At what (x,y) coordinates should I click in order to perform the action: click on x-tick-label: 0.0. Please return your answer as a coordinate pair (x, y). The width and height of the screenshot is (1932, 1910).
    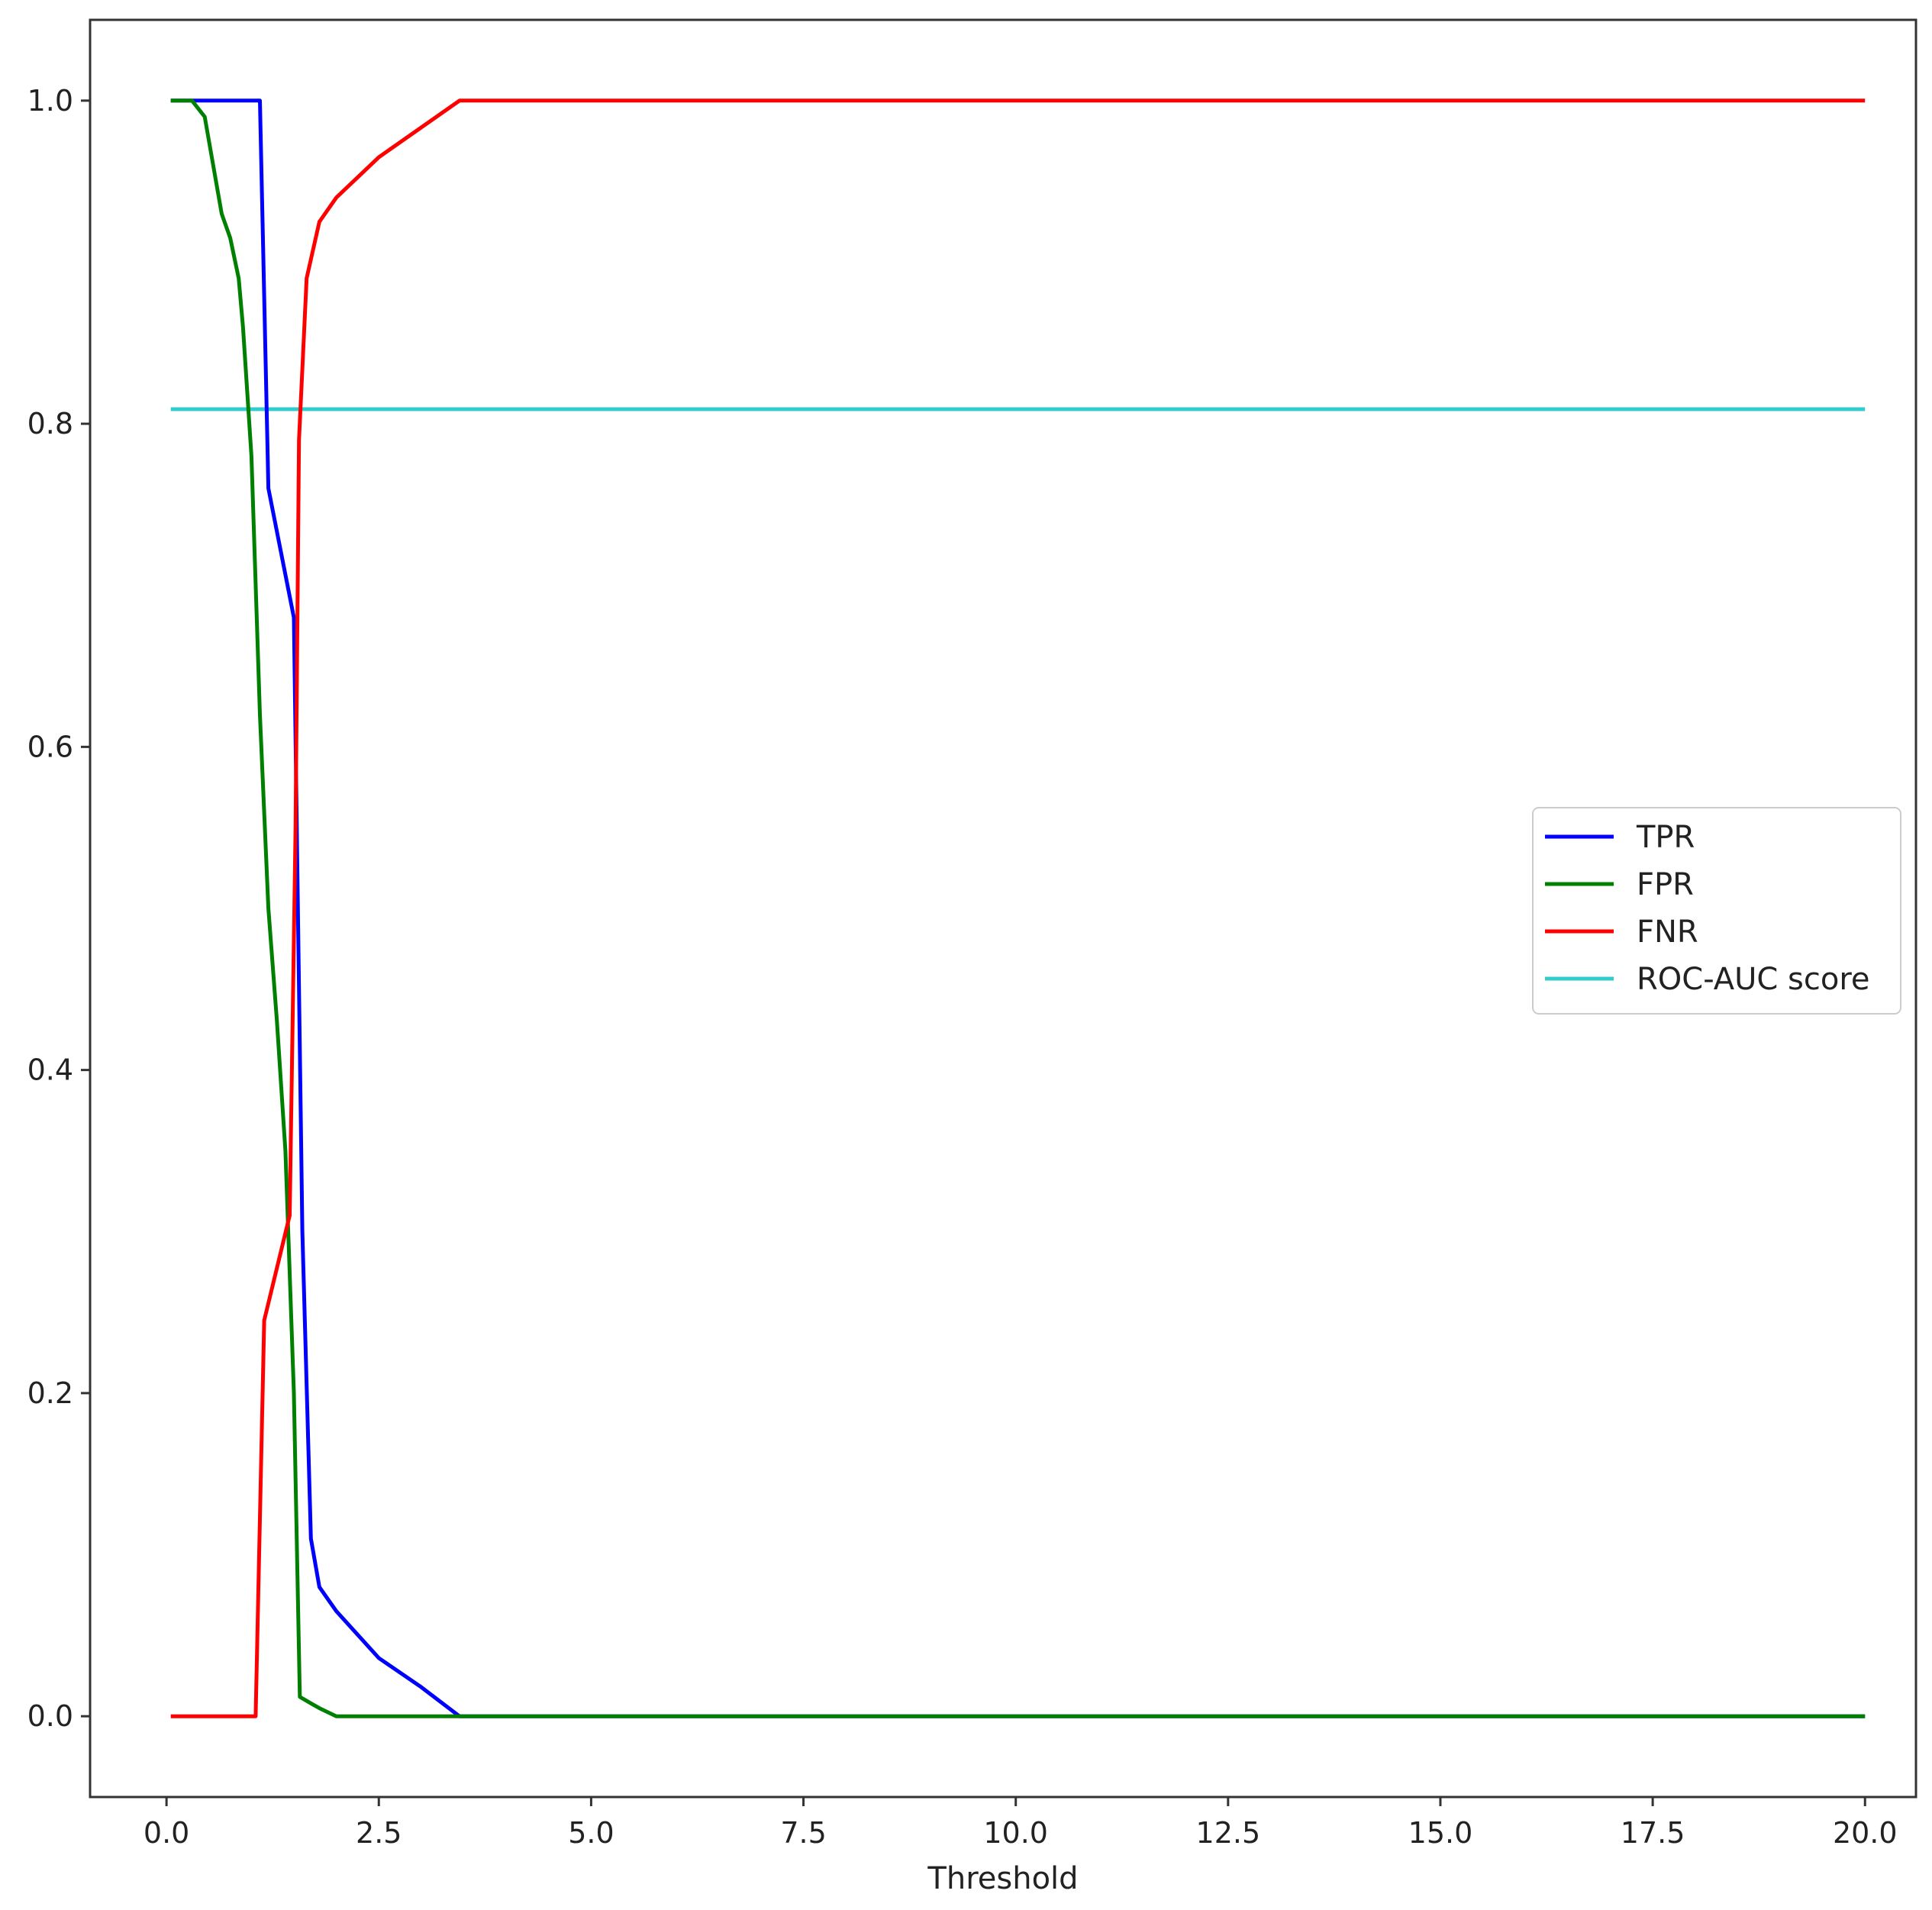
    Looking at the image, I should click on (166, 1833).